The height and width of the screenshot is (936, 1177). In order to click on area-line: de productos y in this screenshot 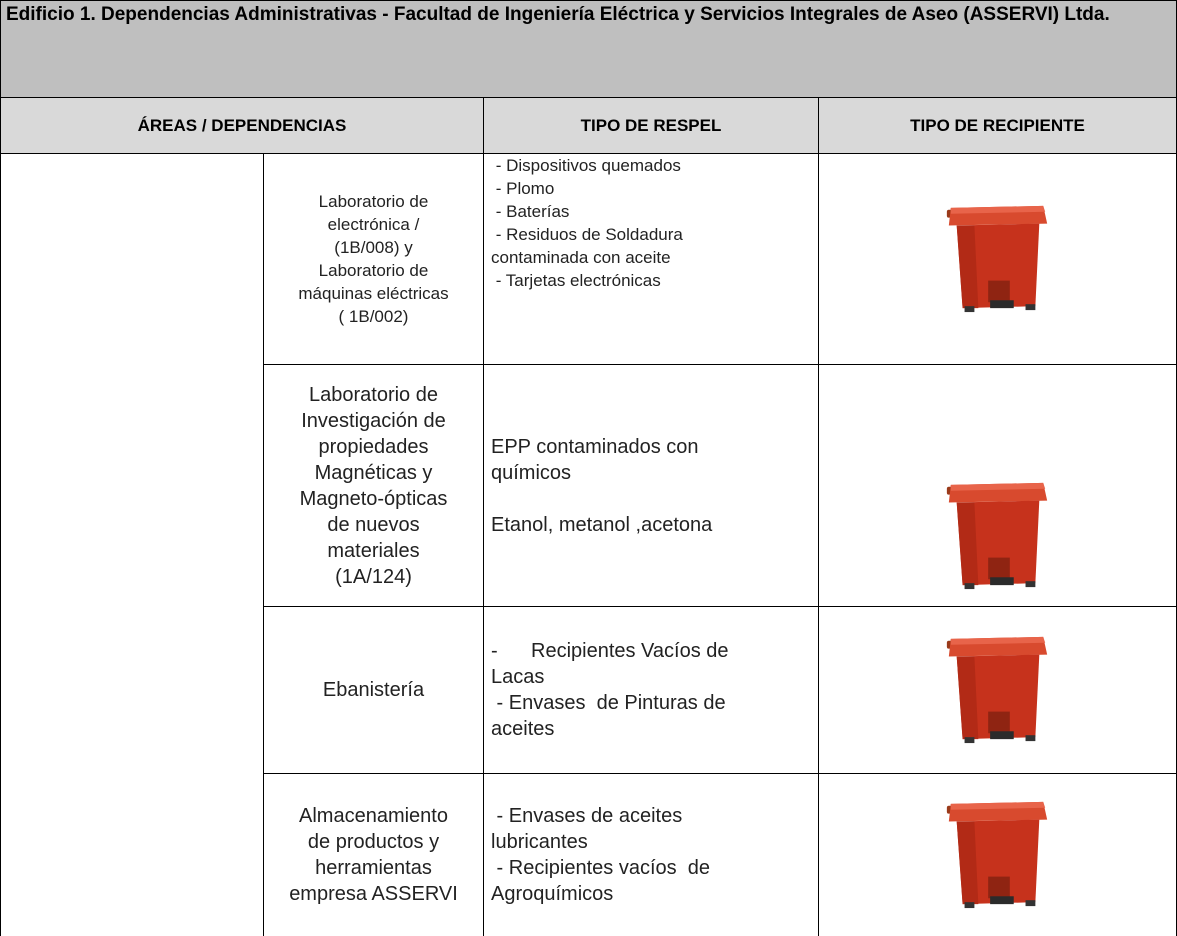, I will do `click(373, 842)`.